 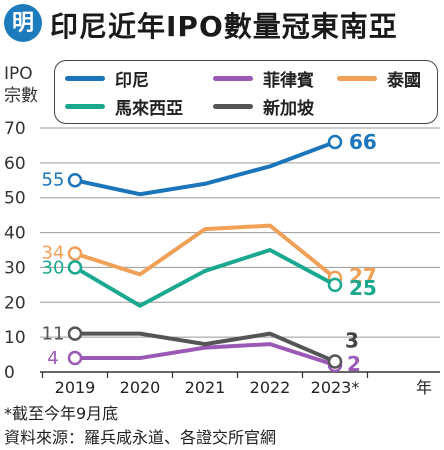 What do you see at coordinates (15, 234) in the screenshot?
I see `y-tick-label-40: 40` at bounding box center [15, 234].